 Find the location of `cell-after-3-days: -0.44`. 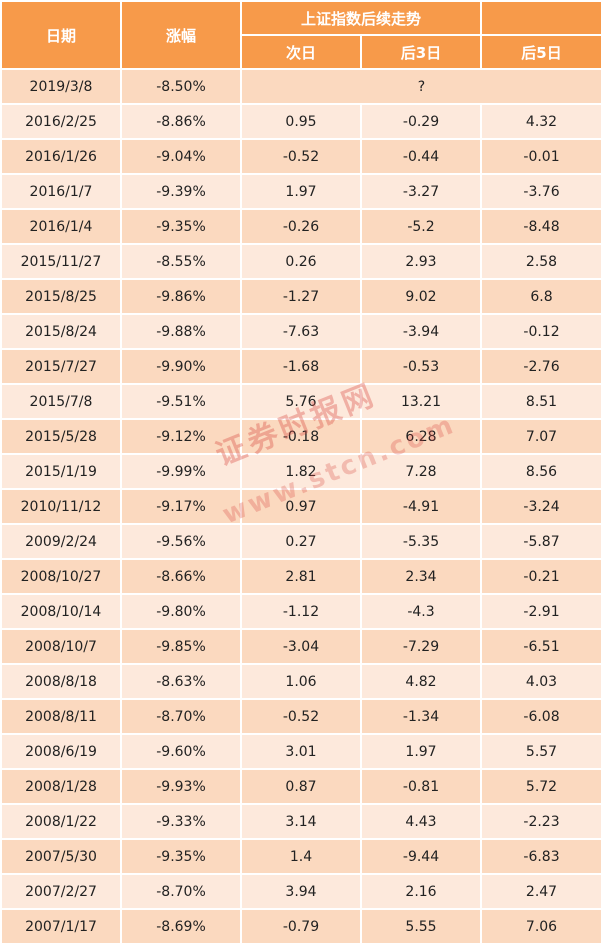

cell-after-3-days: -0.44 is located at coordinates (421, 156).